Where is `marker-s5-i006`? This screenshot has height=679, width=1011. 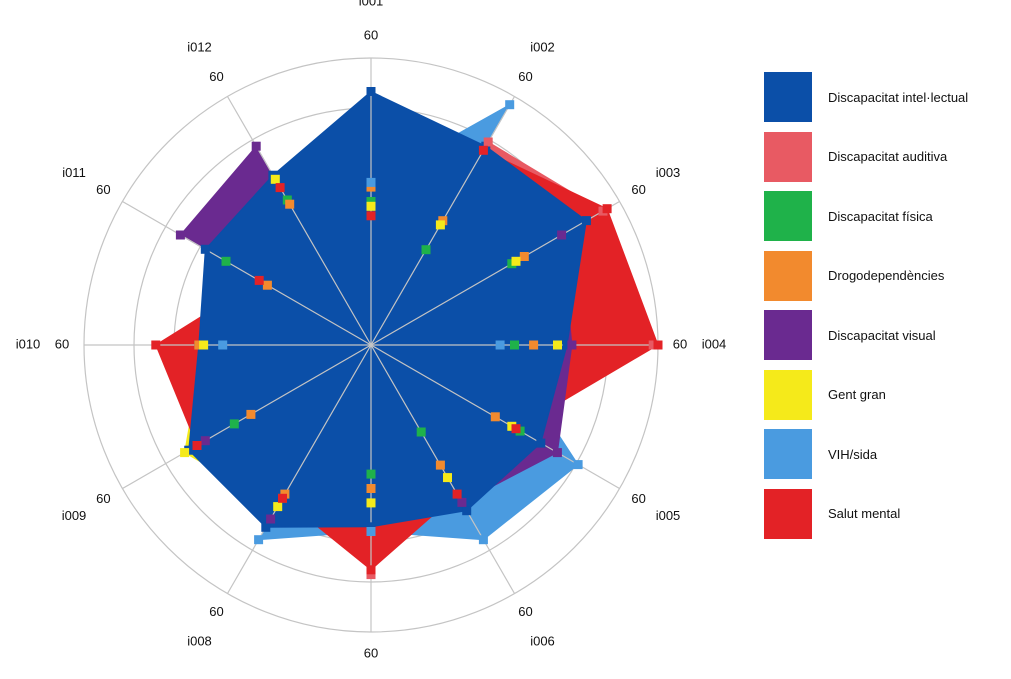
marker-s5-i006 is located at coordinates (447, 478).